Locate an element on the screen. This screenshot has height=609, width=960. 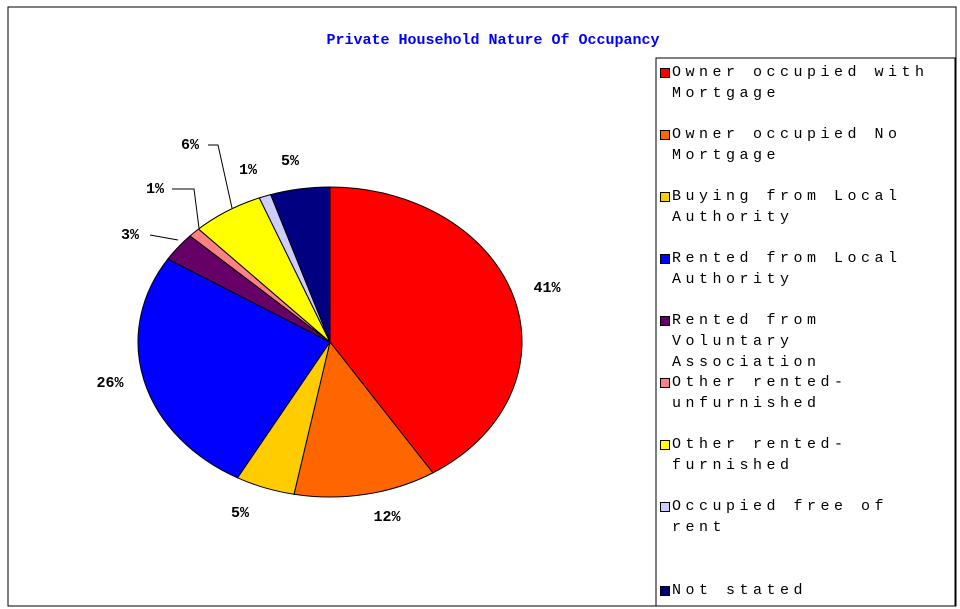
data-label: 26% is located at coordinates (110, 383).